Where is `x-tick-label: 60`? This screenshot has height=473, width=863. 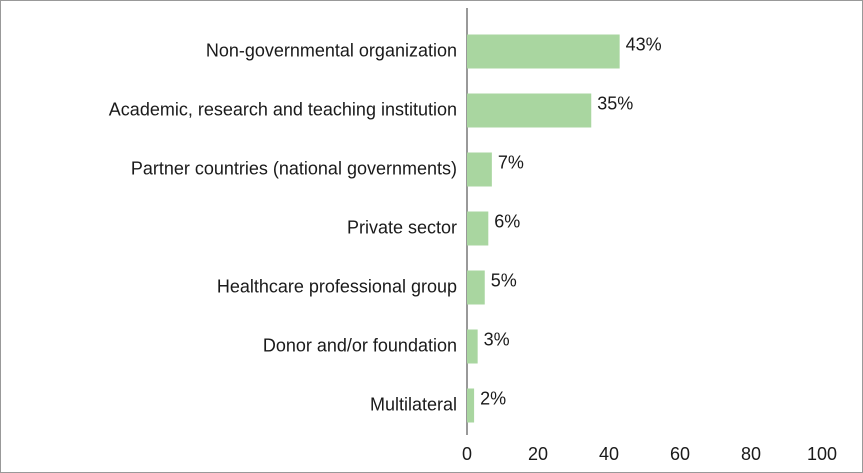
x-tick-label: 60 is located at coordinates (680, 454).